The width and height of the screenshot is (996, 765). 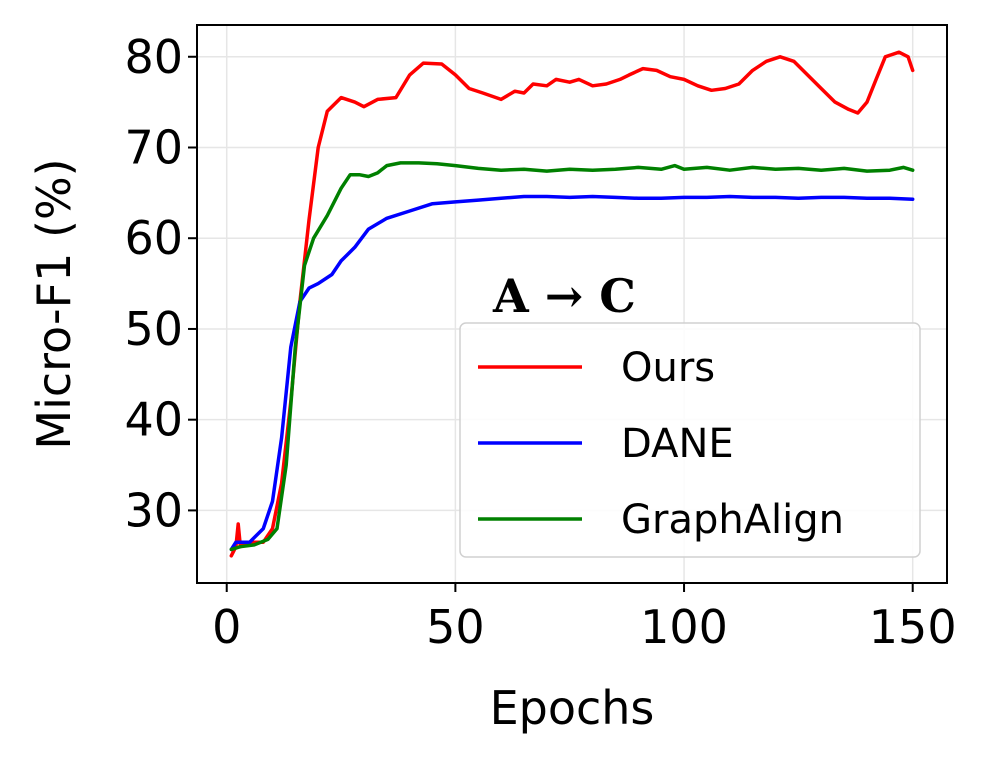 I want to click on legend-label-ours: Ours, so click(x=668, y=368).